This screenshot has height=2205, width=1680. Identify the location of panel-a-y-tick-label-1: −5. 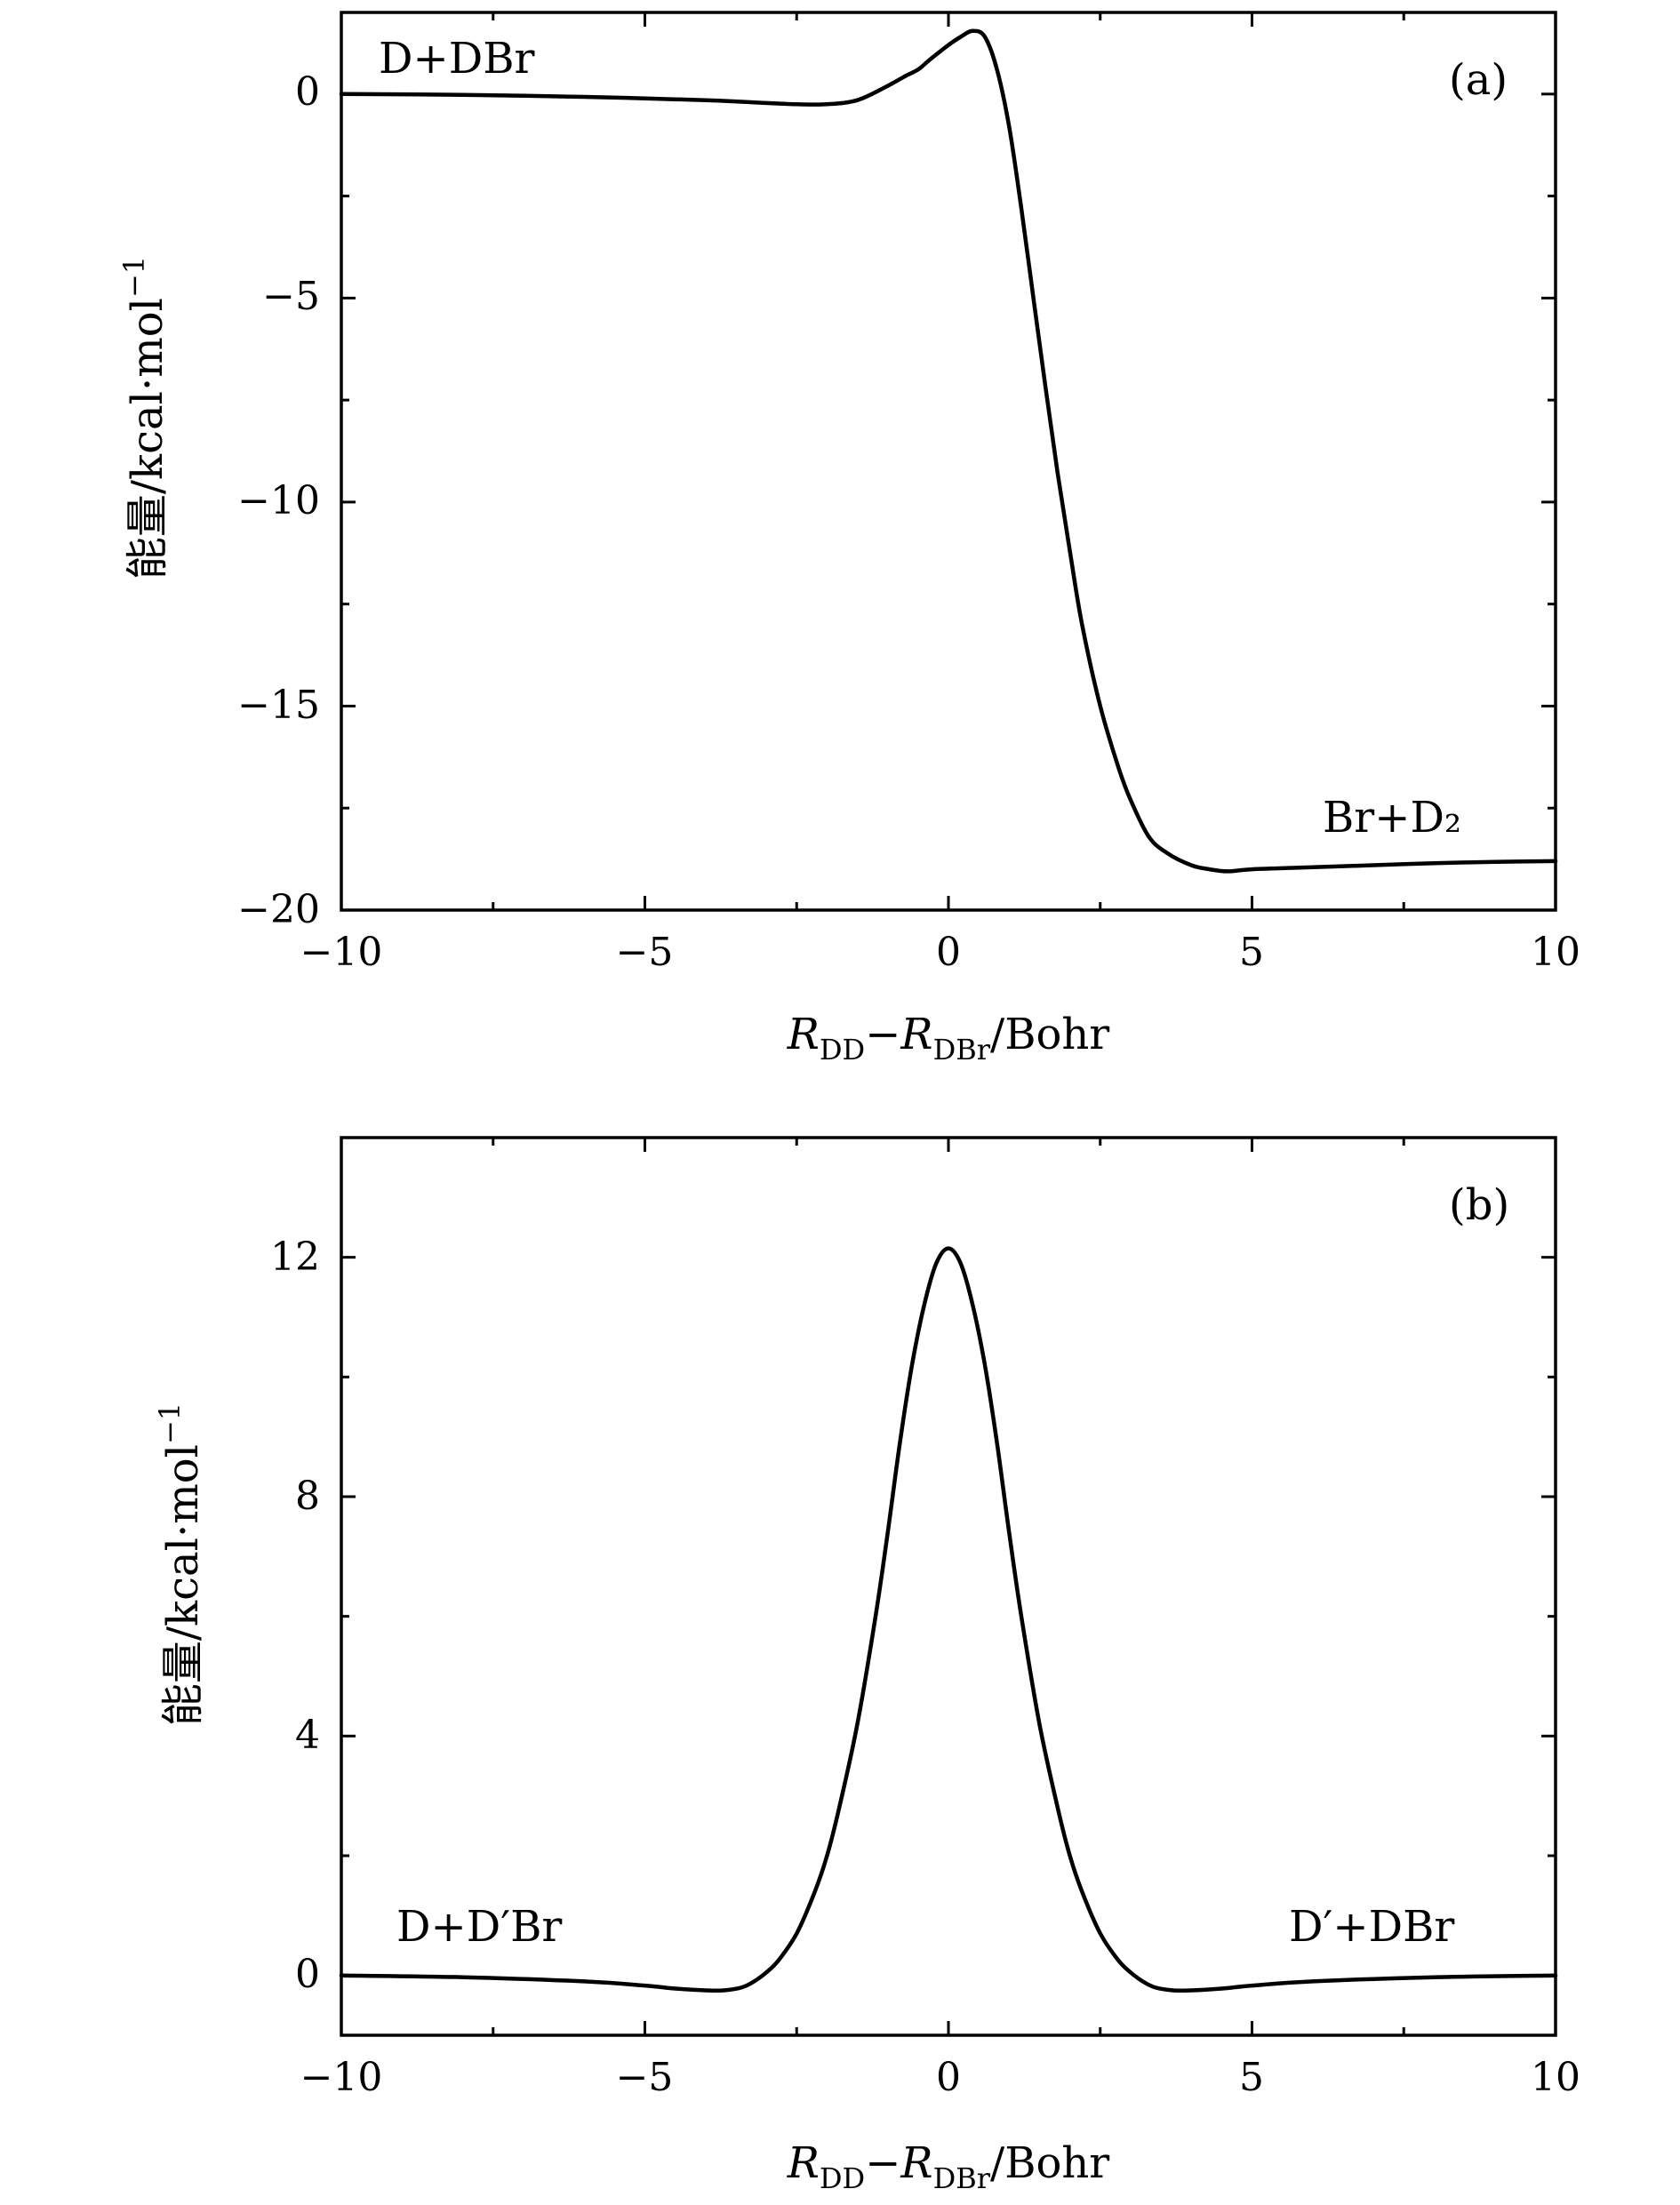
(291, 297).